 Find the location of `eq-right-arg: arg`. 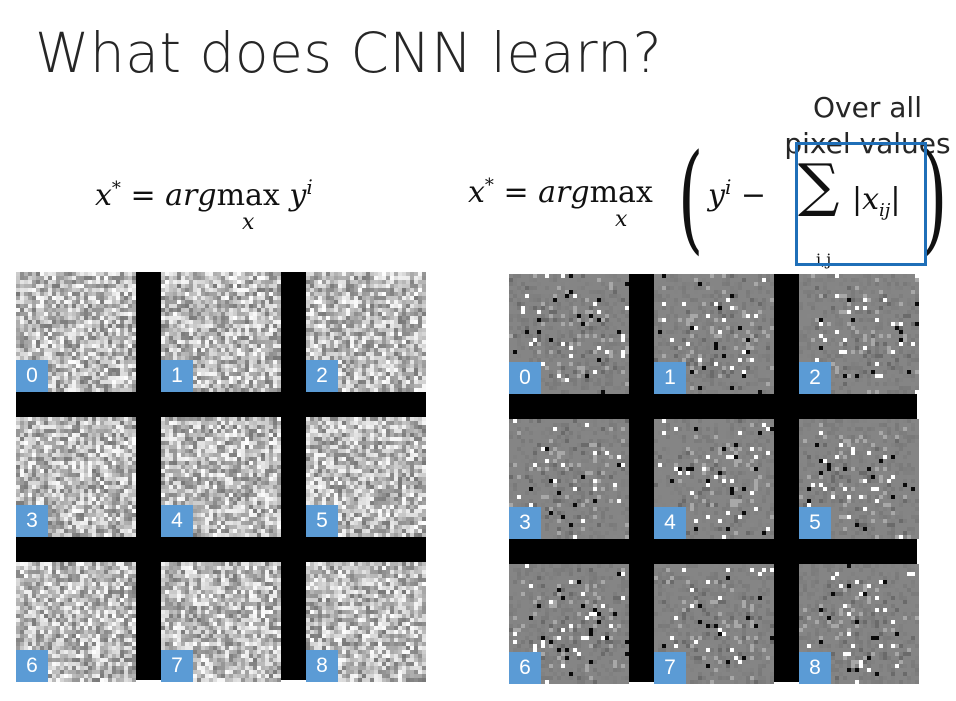

eq-right-arg: arg is located at coordinates (564, 192).